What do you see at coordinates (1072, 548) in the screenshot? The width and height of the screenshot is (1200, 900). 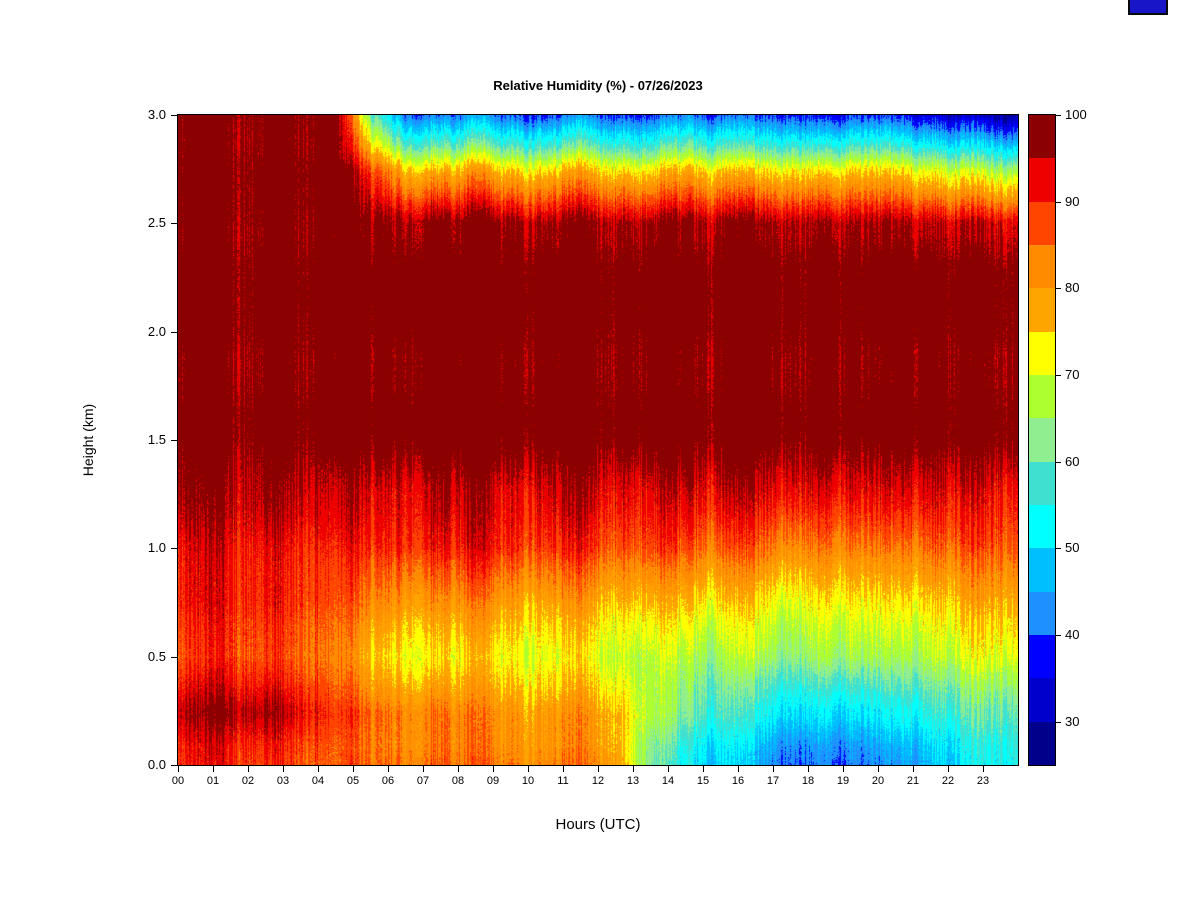 I see `colorbar-tick-label: 50` at bounding box center [1072, 548].